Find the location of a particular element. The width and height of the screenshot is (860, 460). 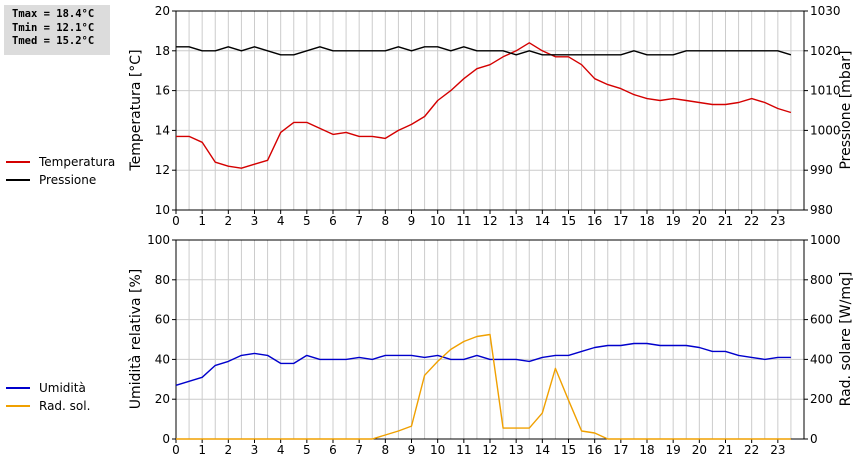

top-x-tick-label: 7 is located at coordinates (359, 221).